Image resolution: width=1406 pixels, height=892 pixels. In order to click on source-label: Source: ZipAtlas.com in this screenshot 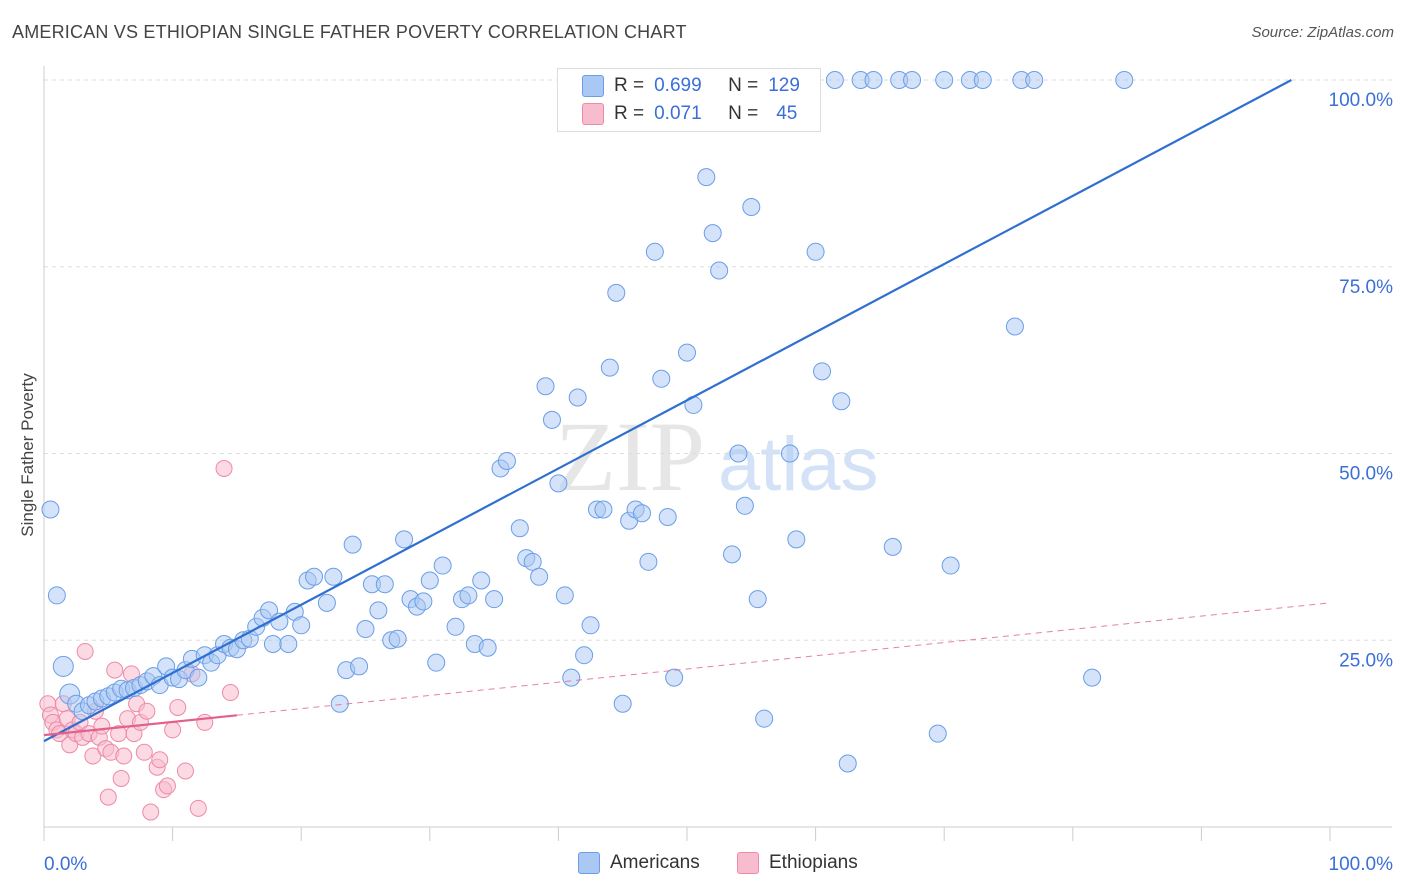, I will do `click(1322, 32)`.